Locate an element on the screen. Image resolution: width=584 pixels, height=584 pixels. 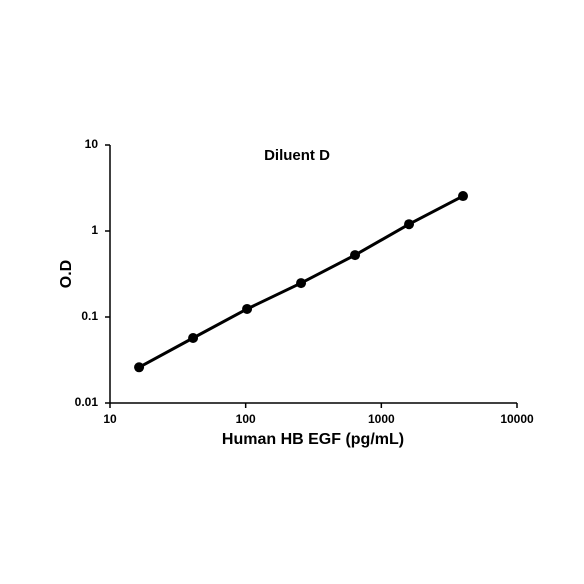
x-tick-label: 10 is located at coordinates (110, 419).